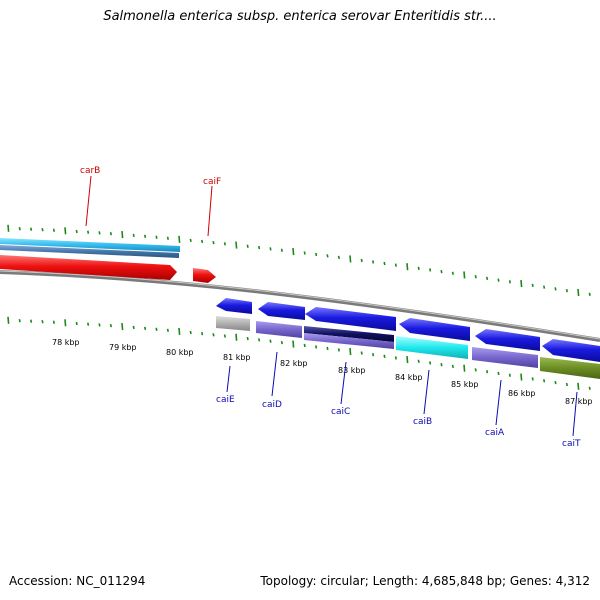 The image size is (600, 600). Describe the element at coordinates (294, 363) in the screenshot. I see `scale-label: 82 kbp` at that location.